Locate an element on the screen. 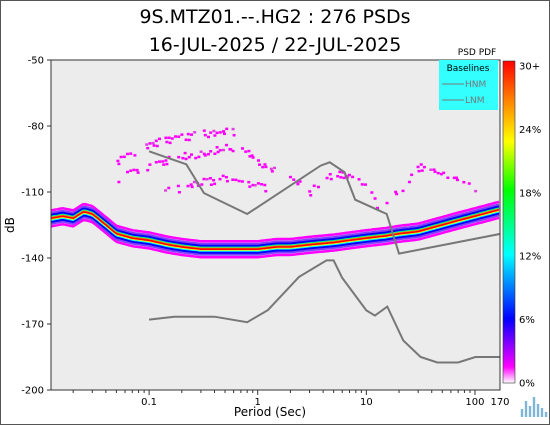  legend-box is located at coordinates (468, 85).